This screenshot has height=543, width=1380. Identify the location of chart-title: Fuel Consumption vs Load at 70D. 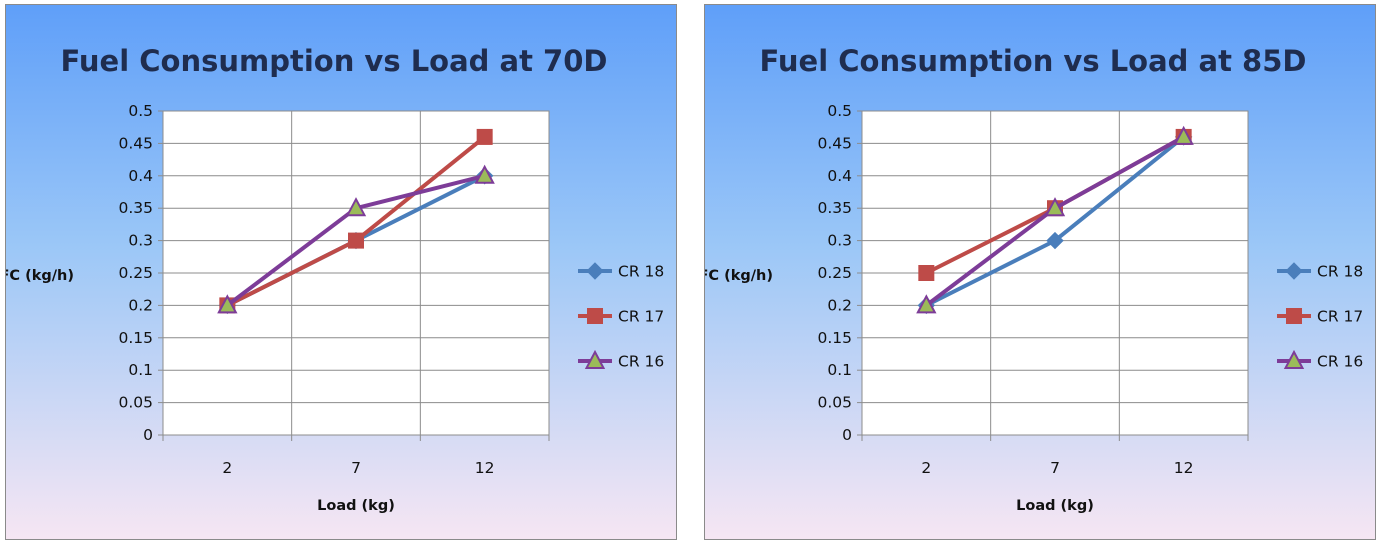
(334, 61).